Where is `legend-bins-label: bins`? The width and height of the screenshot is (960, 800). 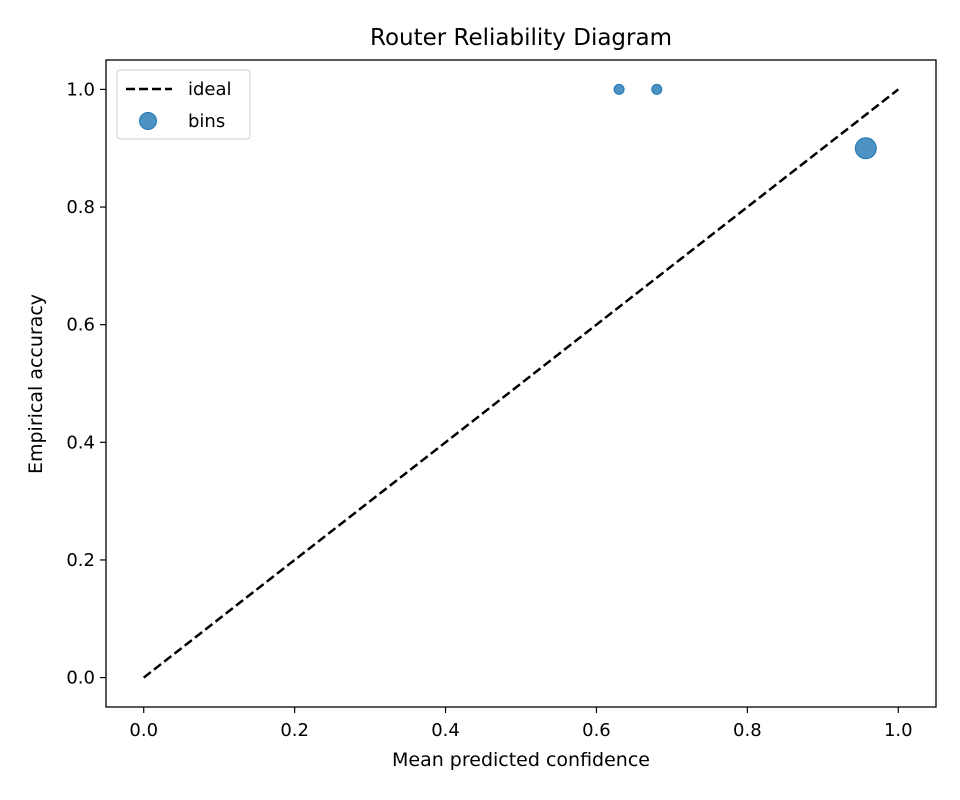 legend-bins-label: bins is located at coordinates (206, 121).